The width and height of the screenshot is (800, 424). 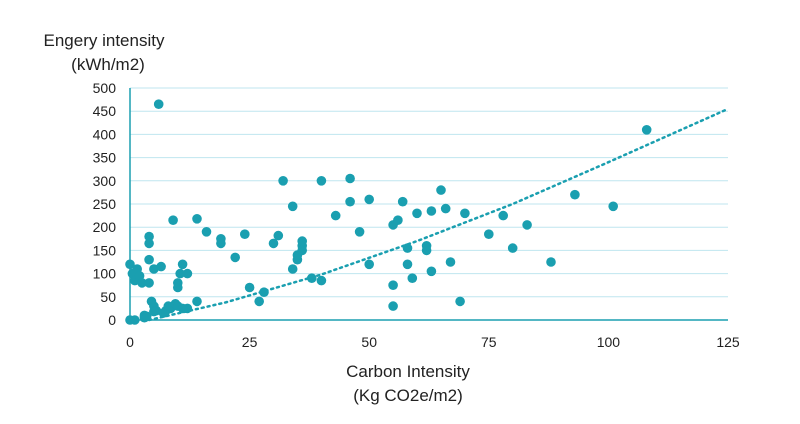 I want to click on y-tick-labels: 0 50 100 150 200 250 300 350 400 450 500, so click(x=105, y=204).